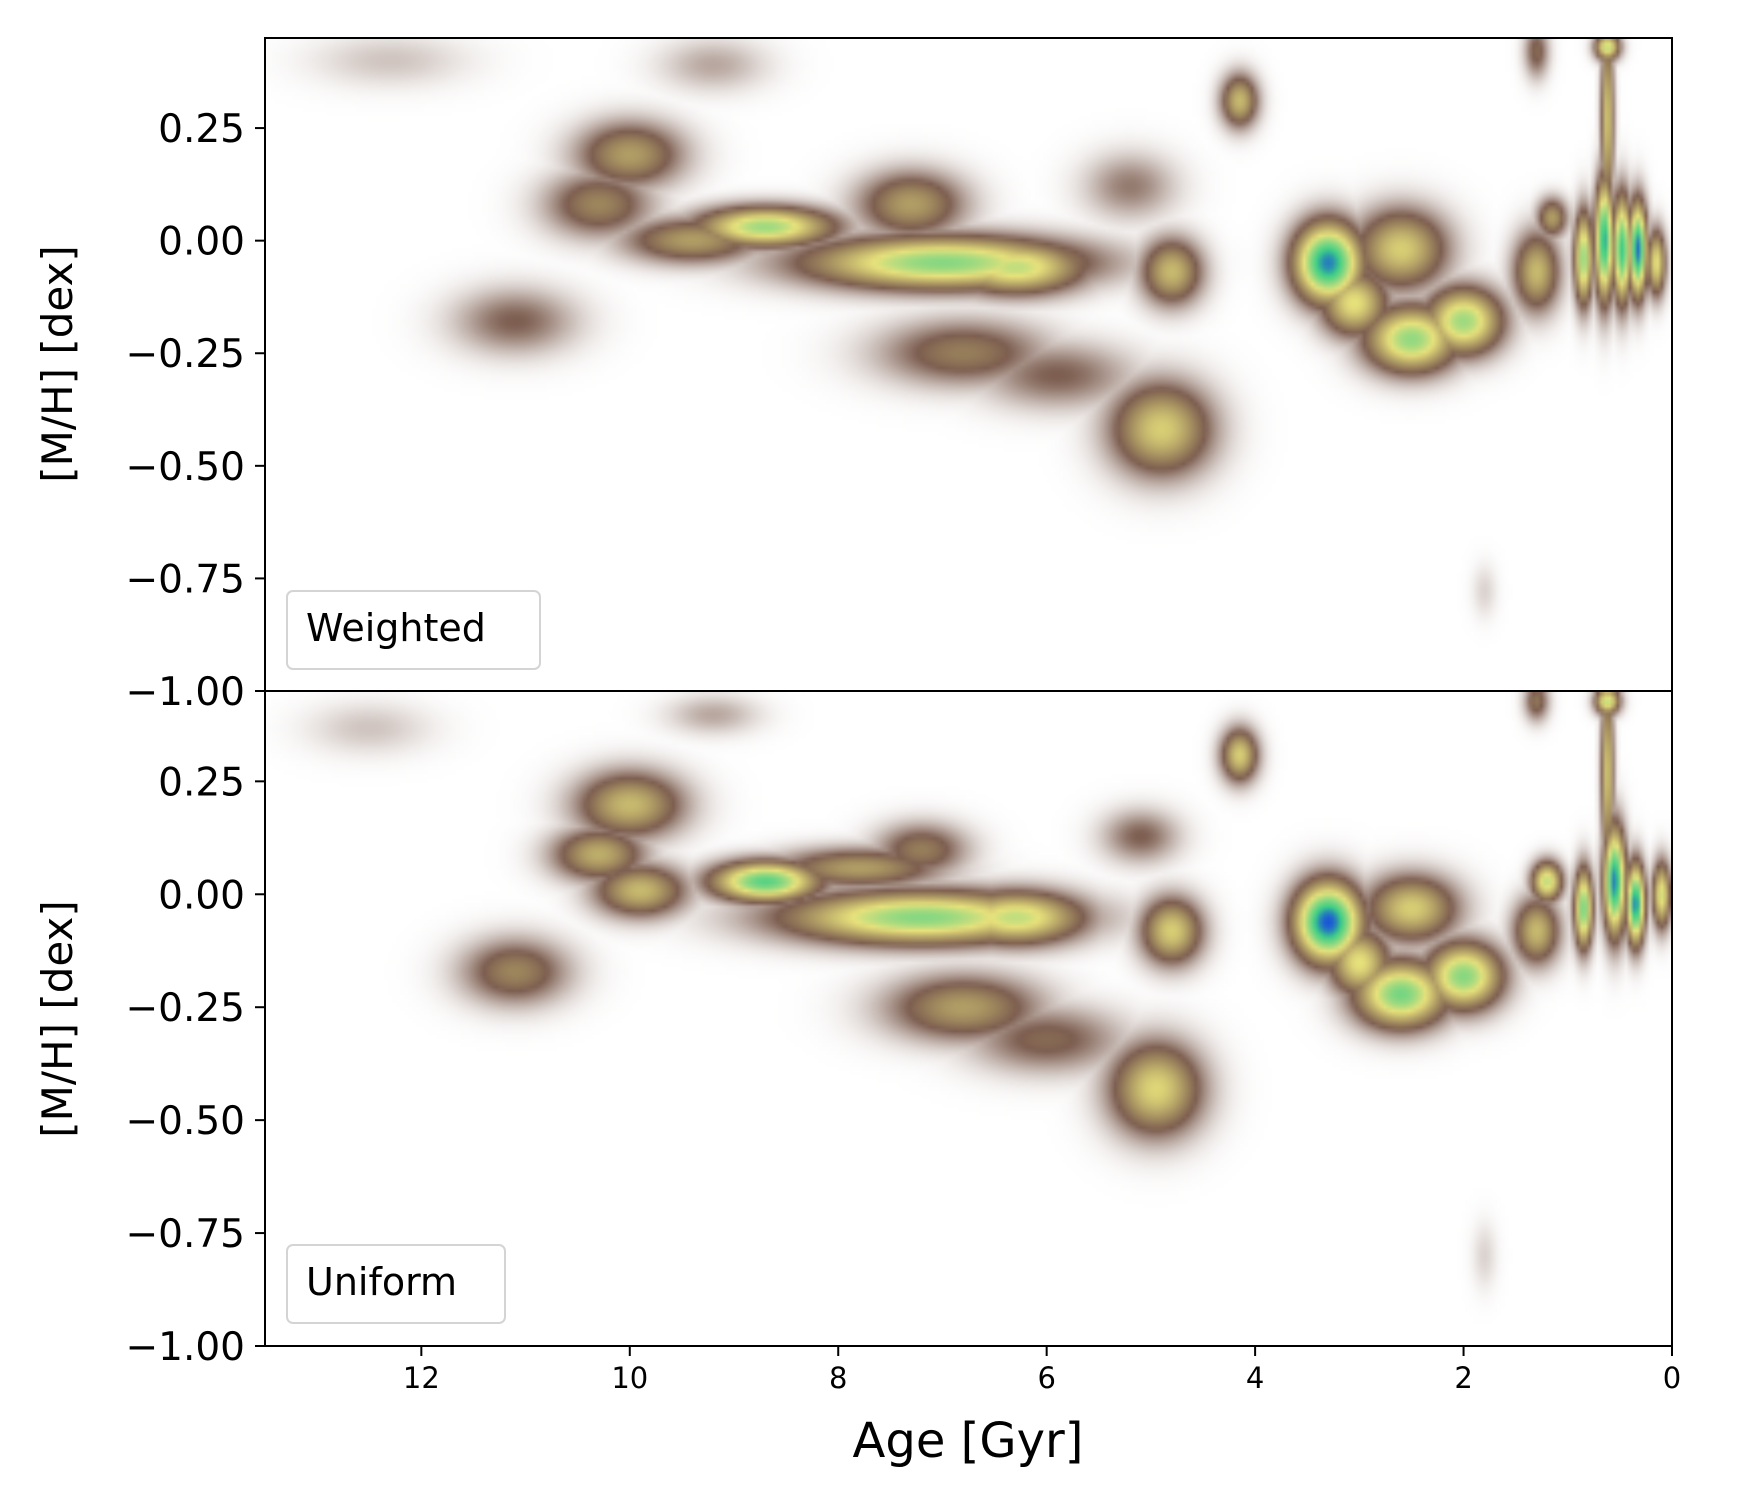  I want to click on y-axis-title-weighted: [M/H] [dex], so click(57, 363).